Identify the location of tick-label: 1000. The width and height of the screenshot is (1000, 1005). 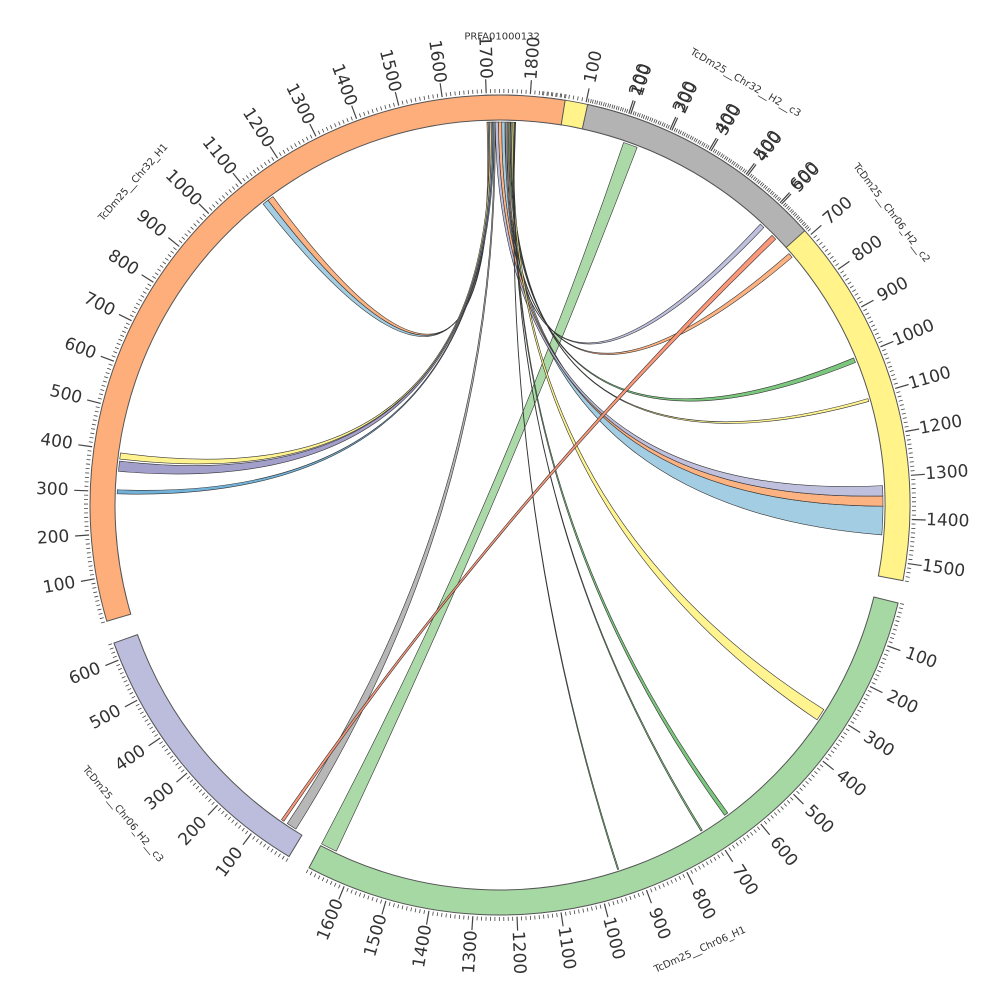
(914, 332).